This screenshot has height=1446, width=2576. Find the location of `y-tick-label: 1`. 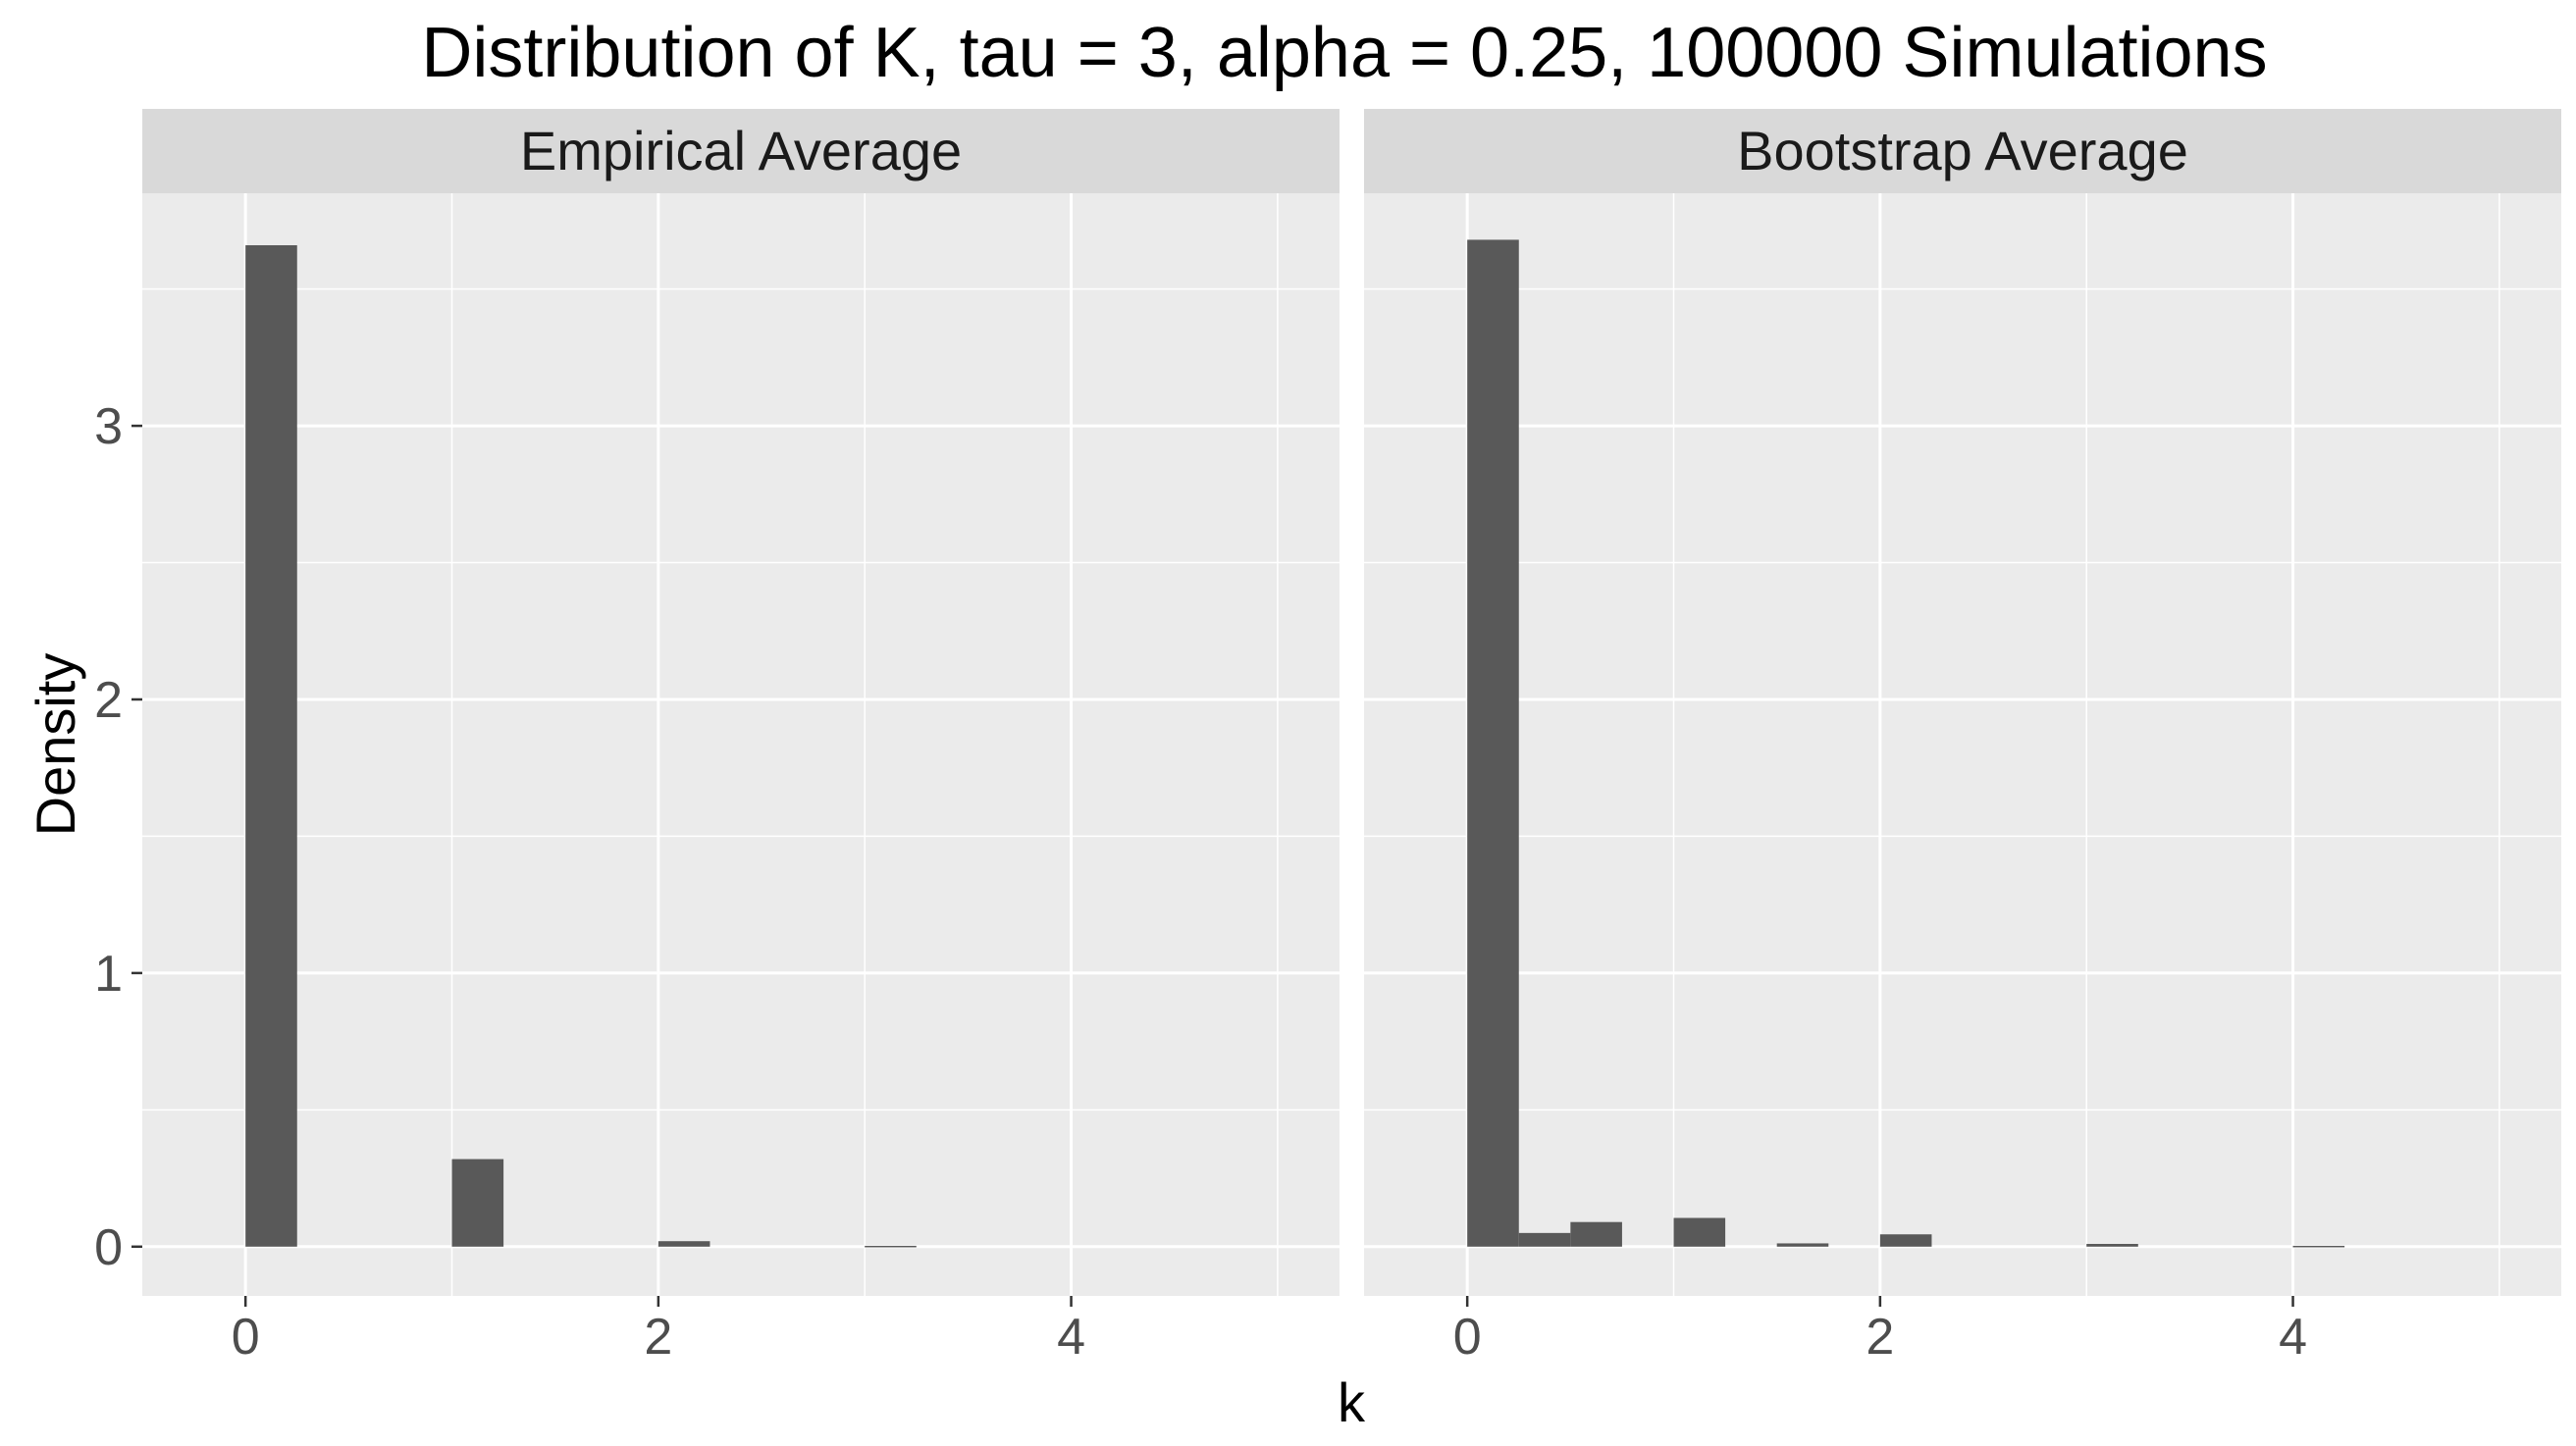

y-tick-label: 1 is located at coordinates (108, 974).